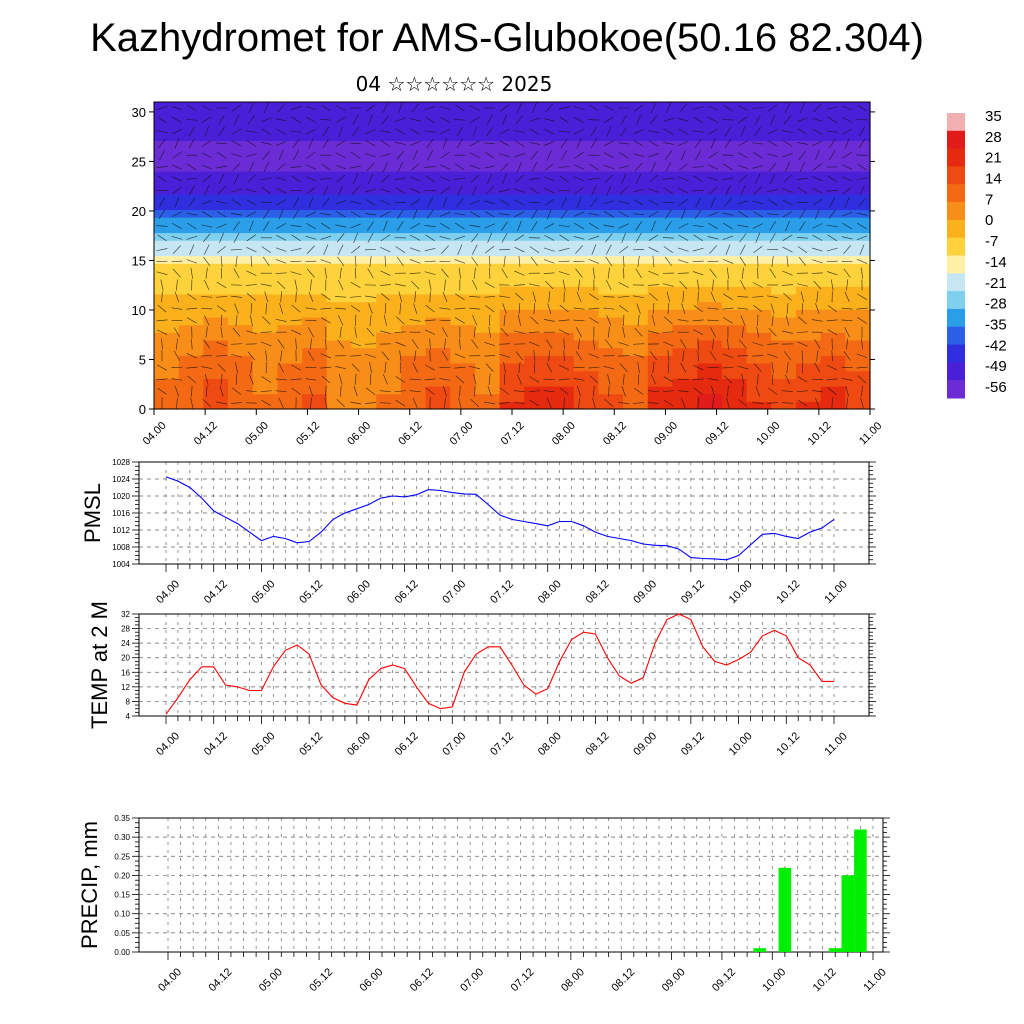 Image resolution: width=1024 pixels, height=1024 pixels. Describe the element at coordinates (623, 980) in the screenshot. I see `x-tick-label: 08.12` at that location.